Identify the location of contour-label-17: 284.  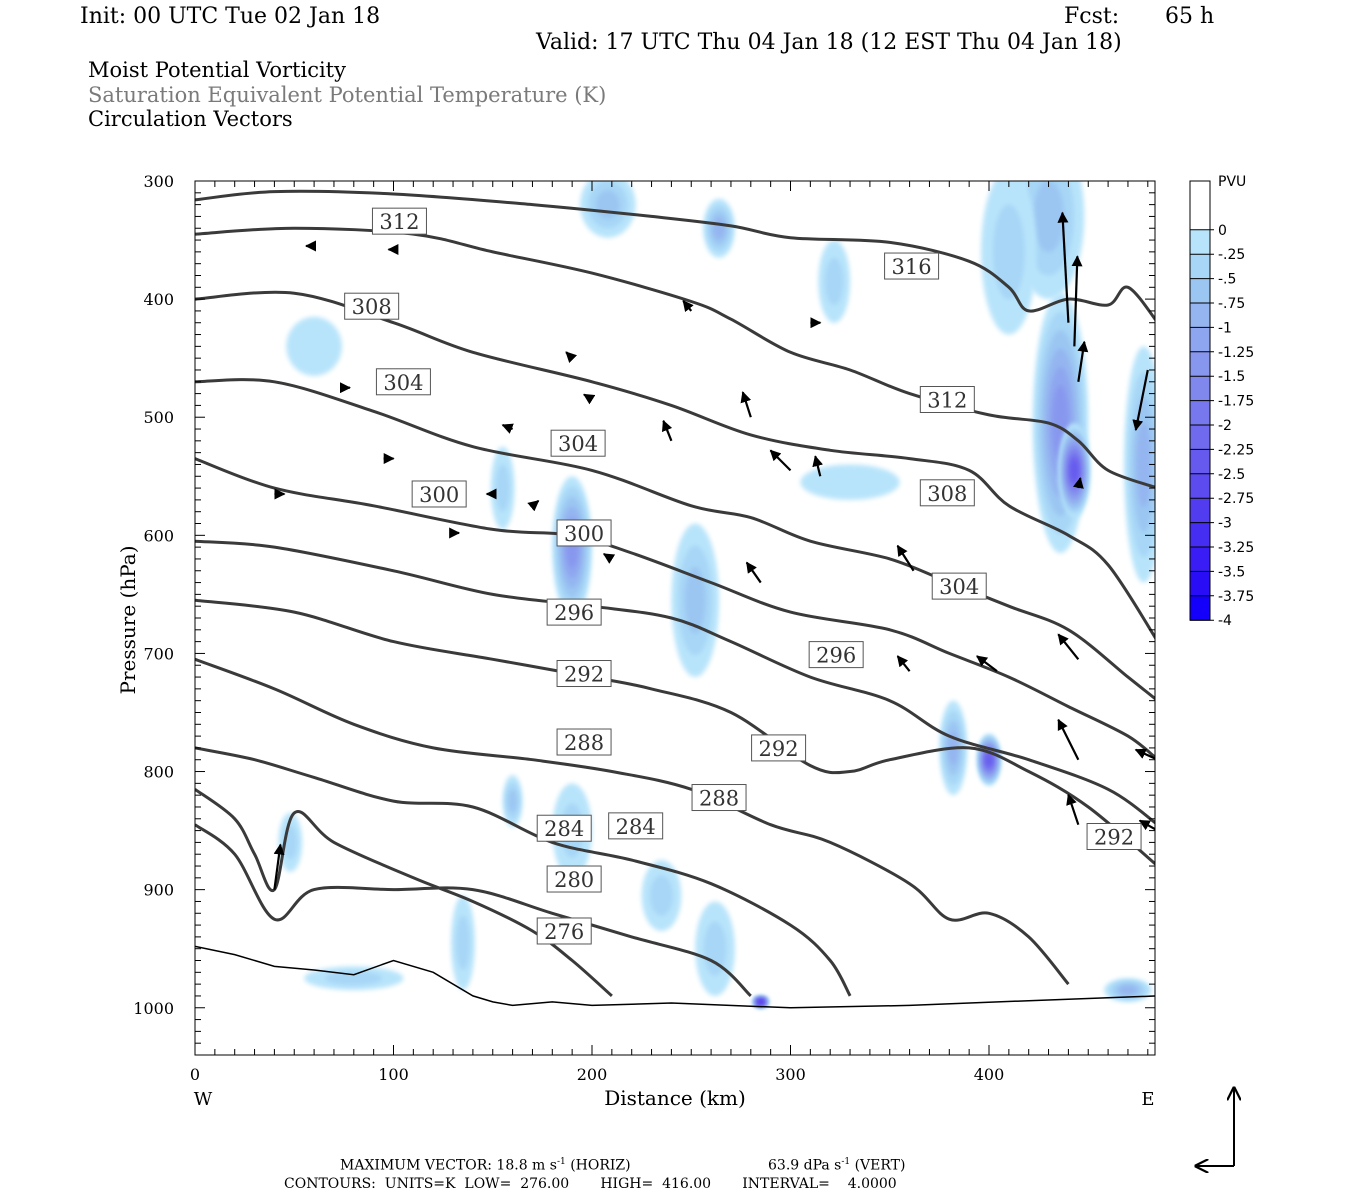
(636, 826).